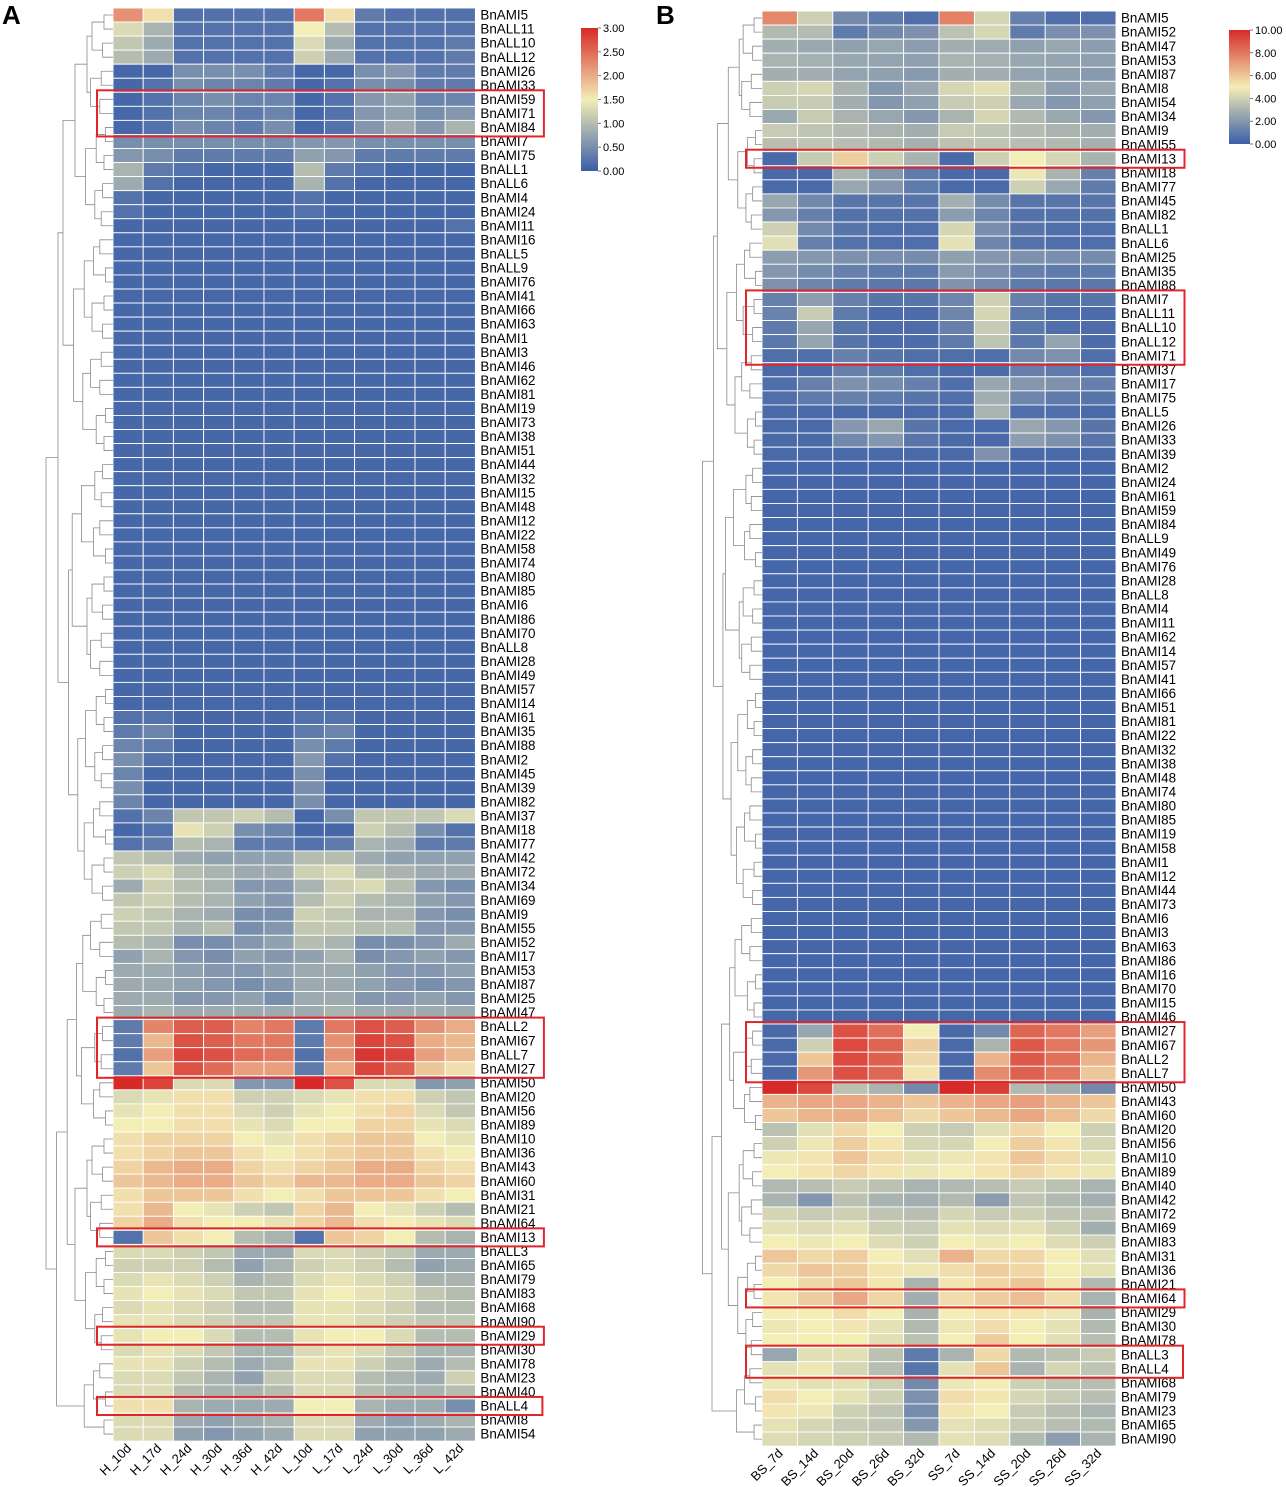 This screenshot has width=1286, height=1487. What do you see at coordinates (327, 1459) in the screenshot?
I see `column-label: L_17d` at bounding box center [327, 1459].